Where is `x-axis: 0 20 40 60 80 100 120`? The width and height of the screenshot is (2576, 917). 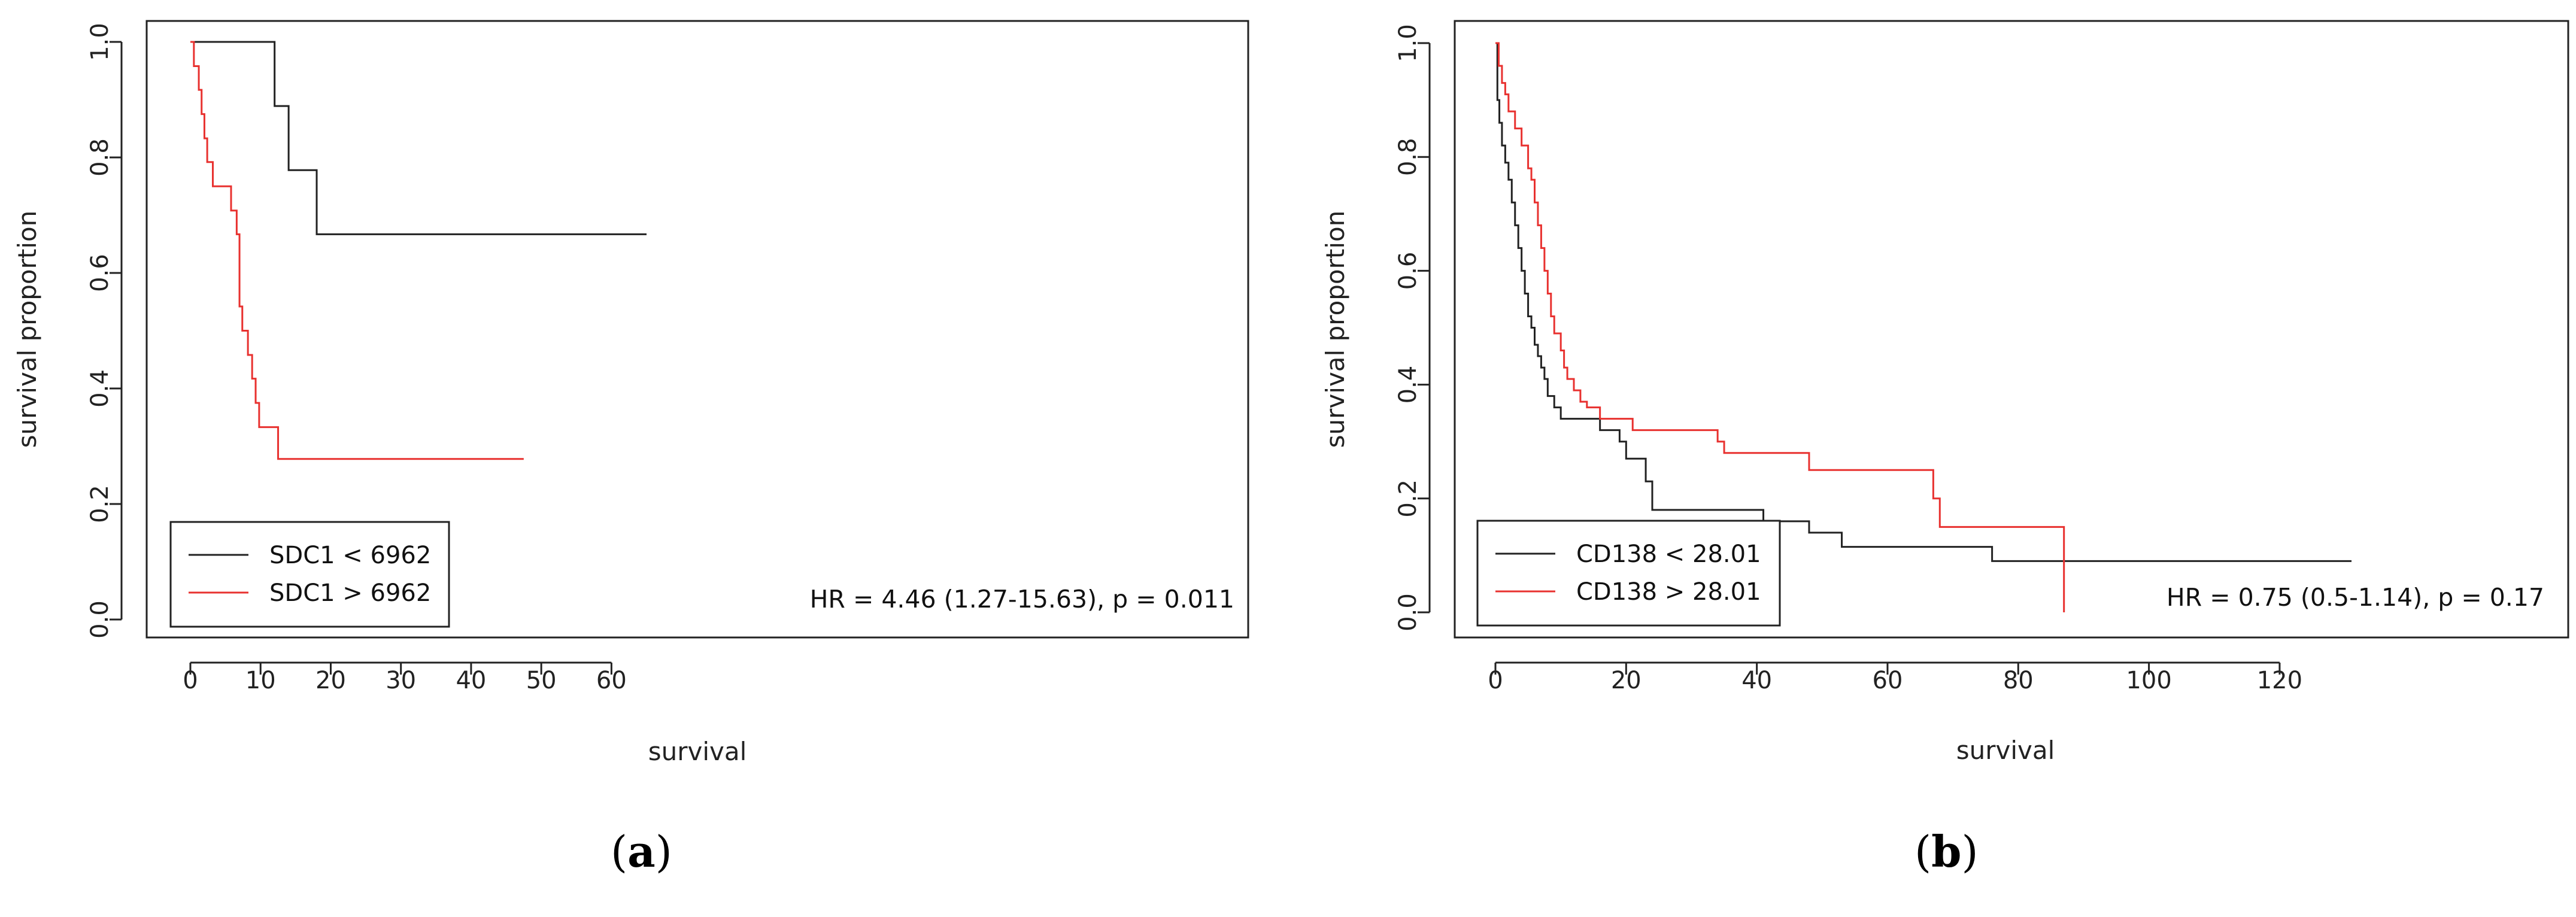 x-axis: 0 20 40 60 80 100 120 is located at coordinates (1895, 677).